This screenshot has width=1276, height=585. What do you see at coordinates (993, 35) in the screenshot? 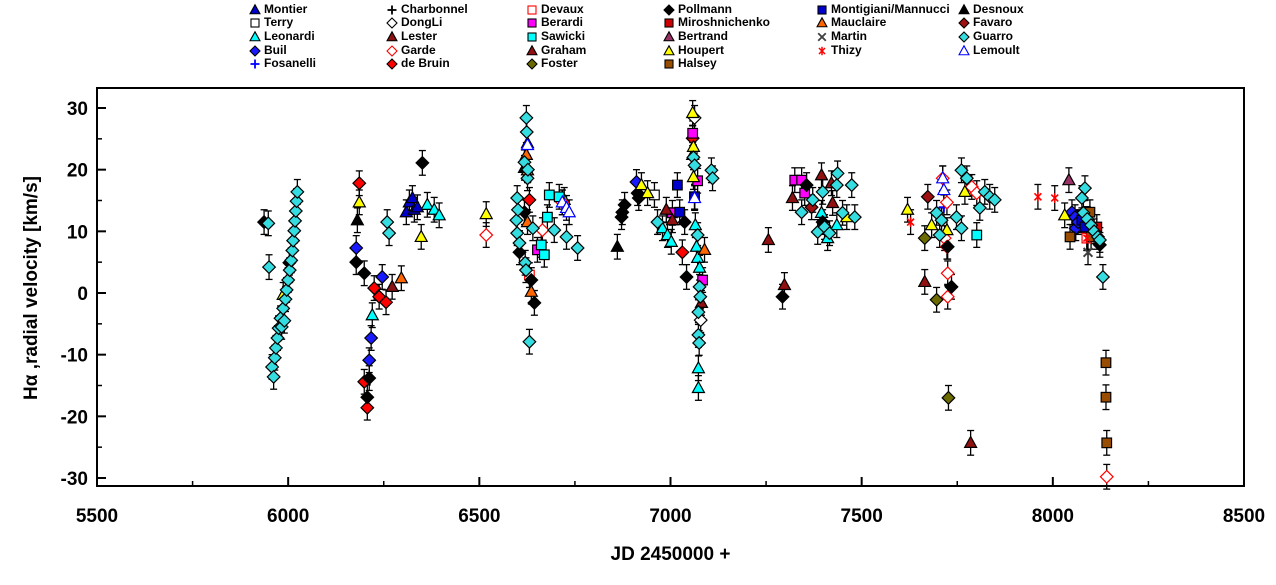
I see `legend-item-label: Guarro` at bounding box center [993, 35].